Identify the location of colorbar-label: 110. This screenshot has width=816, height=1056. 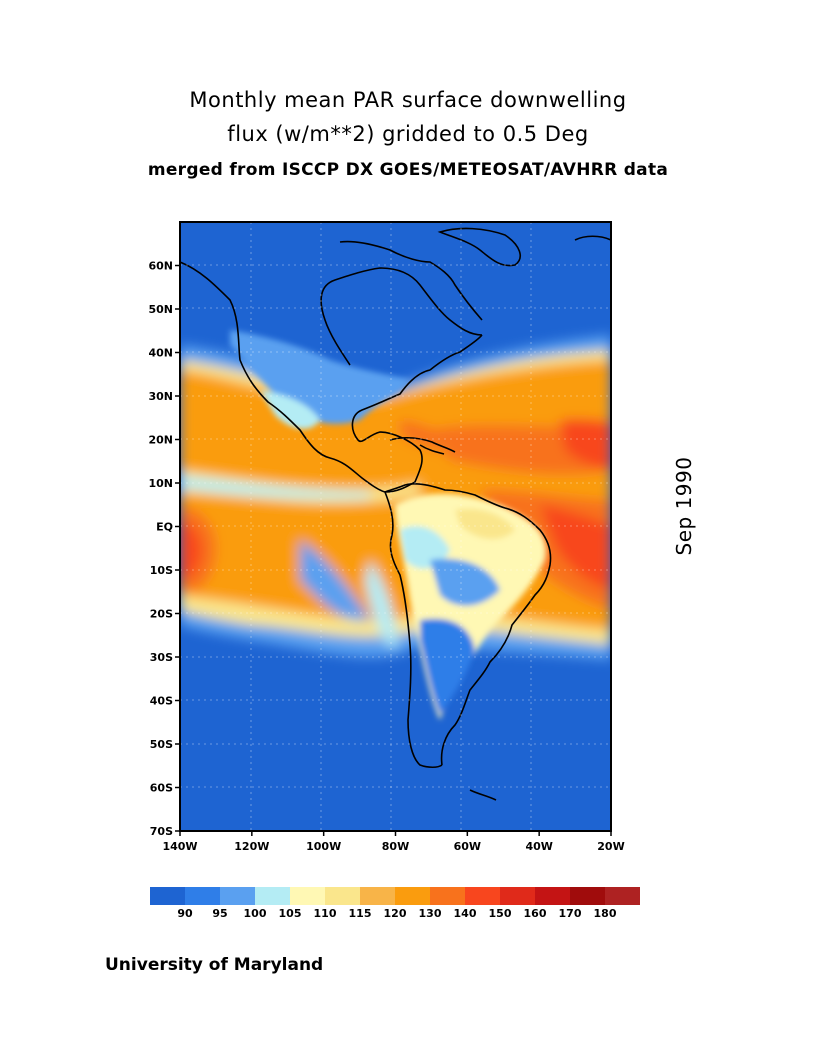
(325, 913).